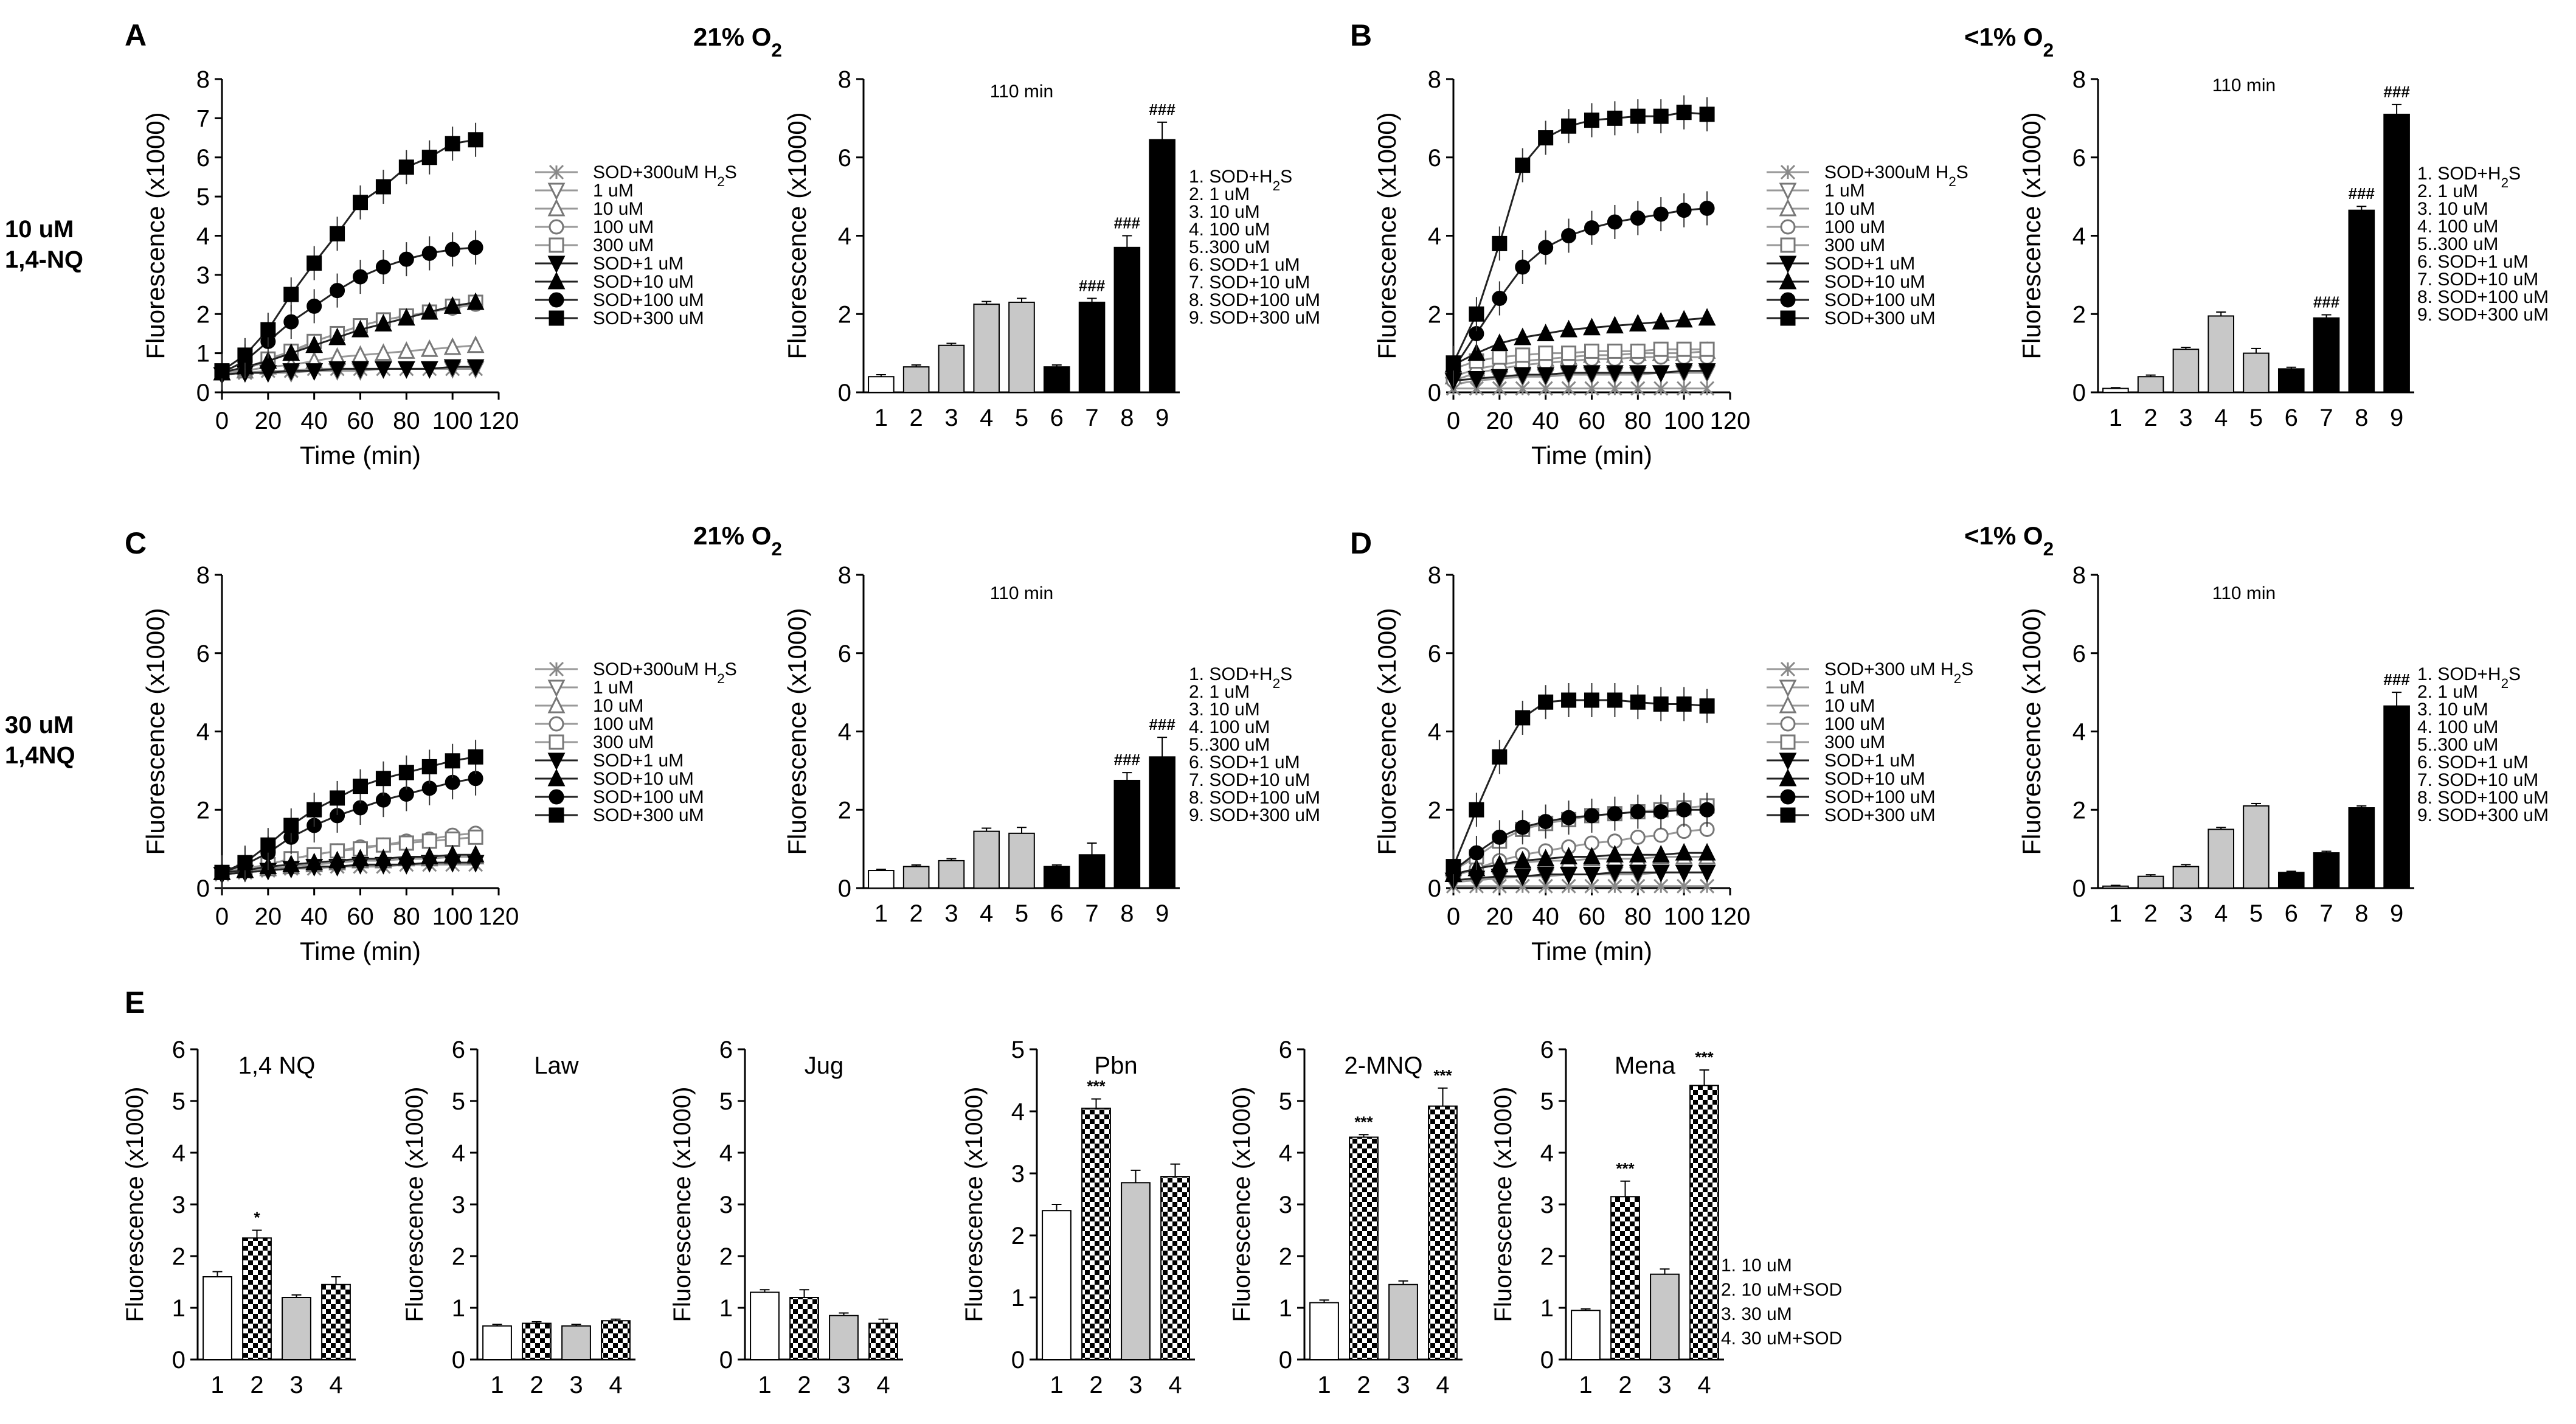 Image resolution: width=2576 pixels, height=1424 pixels. I want to click on A_bar-xtick-label: 8, so click(1127, 418).